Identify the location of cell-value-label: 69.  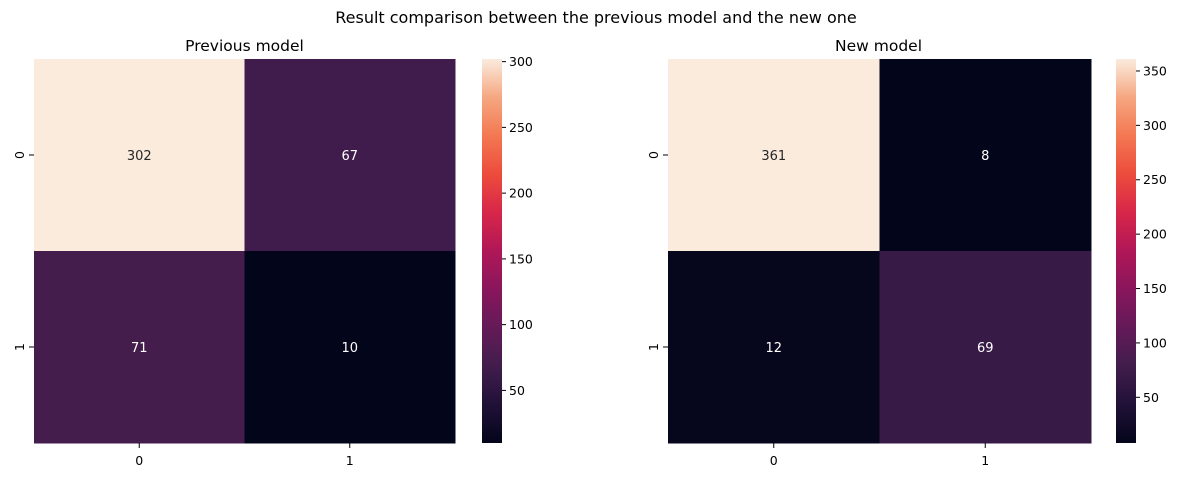
(985, 348).